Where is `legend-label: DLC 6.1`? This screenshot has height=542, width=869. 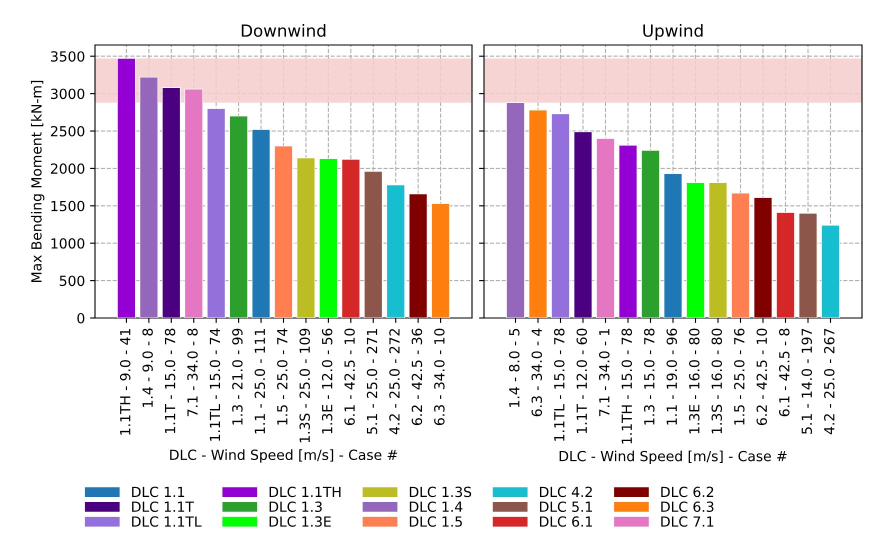
legend-label: DLC 6.1 is located at coordinates (566, 521).